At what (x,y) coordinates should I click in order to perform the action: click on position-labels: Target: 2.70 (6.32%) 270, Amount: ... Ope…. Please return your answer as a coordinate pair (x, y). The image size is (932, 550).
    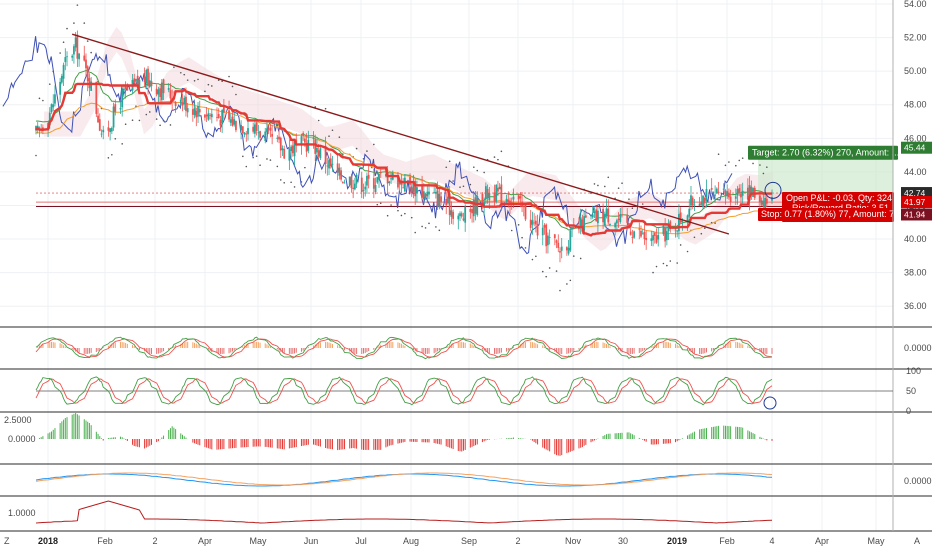
    Looking at the image, I should click on (825, 184).